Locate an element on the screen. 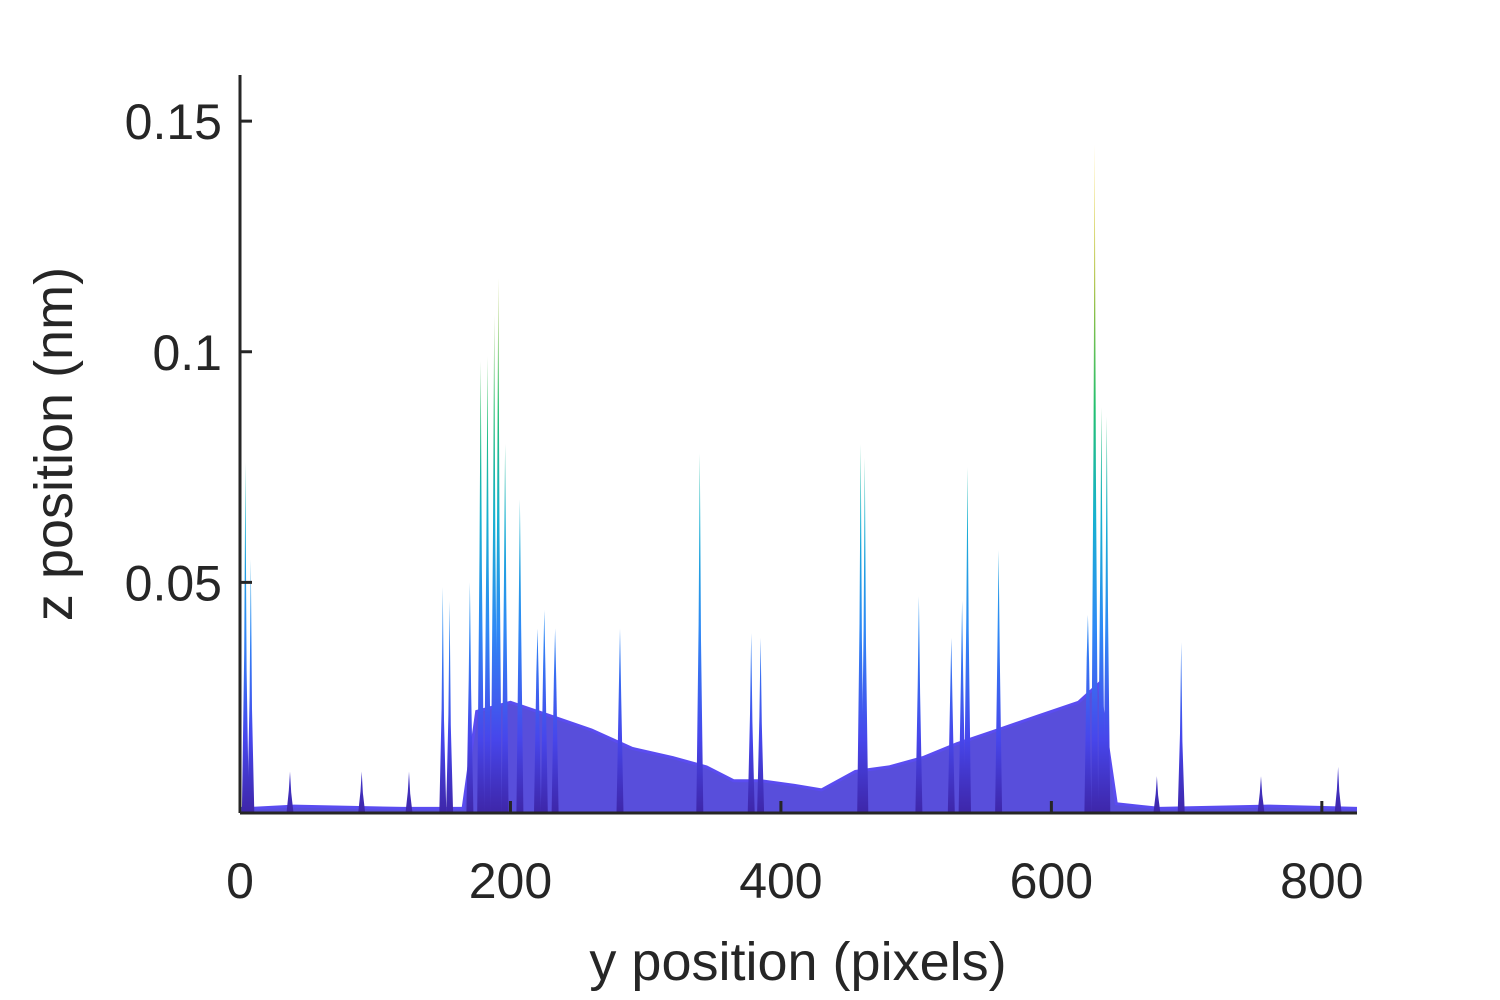  y-tick-label: 0.1 is located at coordinates (187, 353).